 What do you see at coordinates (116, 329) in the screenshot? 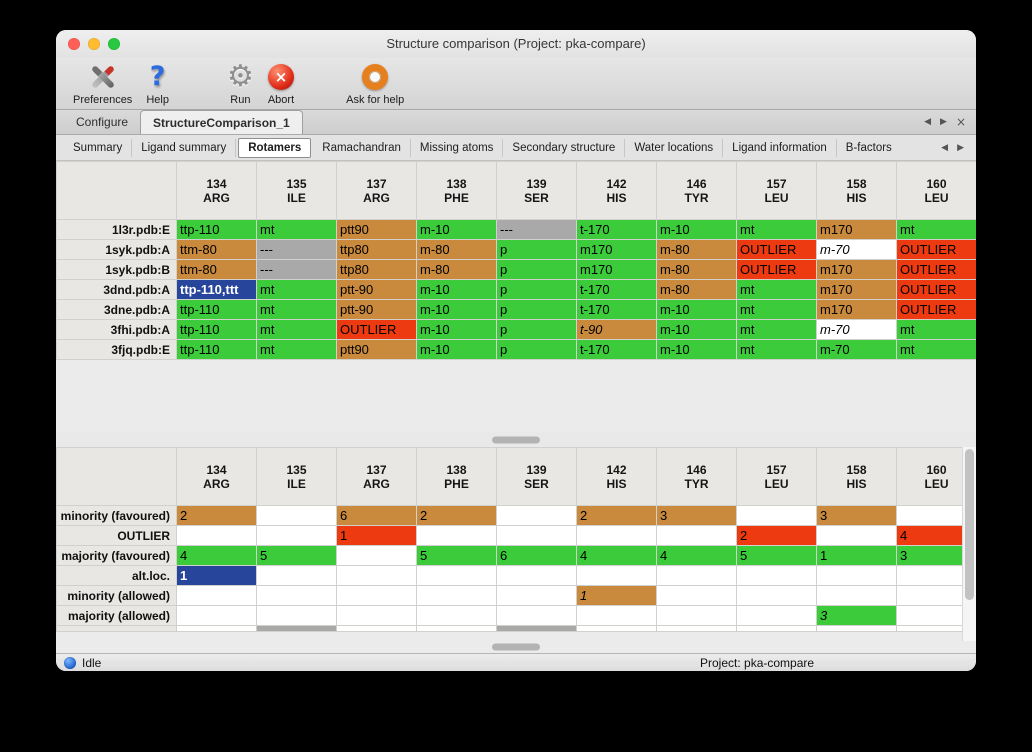
I see `row-label-3fhi-pdb-a: 3fhi.pdb:A` at bounding box center [116, 329].